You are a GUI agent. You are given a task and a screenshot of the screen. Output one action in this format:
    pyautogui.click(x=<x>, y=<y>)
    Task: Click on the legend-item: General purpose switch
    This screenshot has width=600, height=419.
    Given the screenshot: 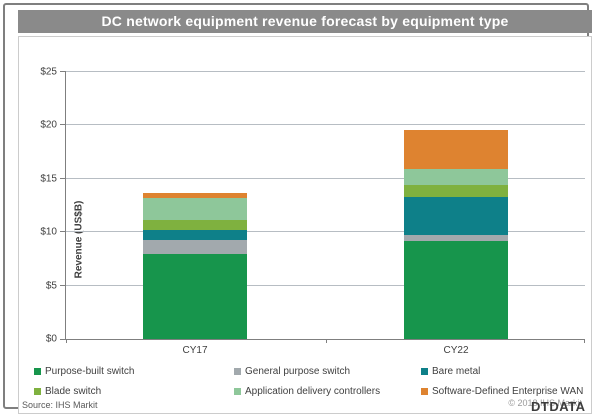 What is the action you would take?
    pyautogui.click(x=327, y=371)
    